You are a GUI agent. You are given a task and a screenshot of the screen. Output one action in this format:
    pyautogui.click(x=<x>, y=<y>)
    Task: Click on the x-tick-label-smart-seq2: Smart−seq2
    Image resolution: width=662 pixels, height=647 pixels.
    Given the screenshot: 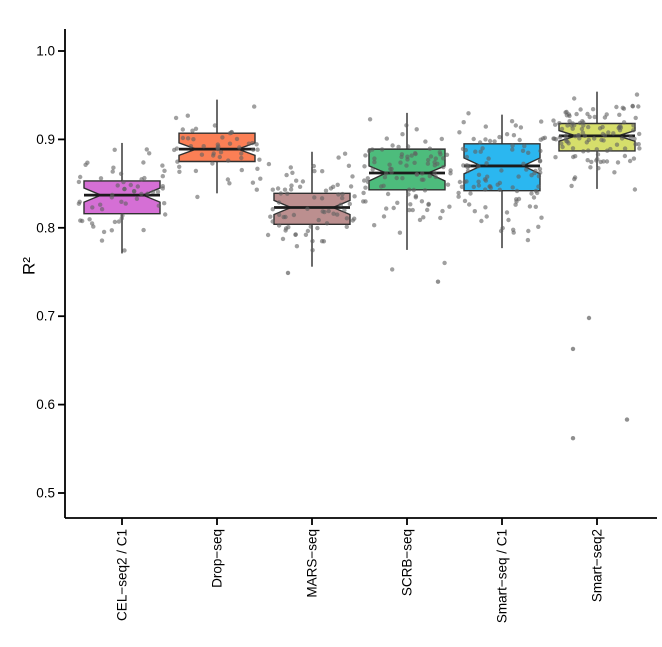 What is the action you would take?
    pyautogui.click(x=597, y=565)
    